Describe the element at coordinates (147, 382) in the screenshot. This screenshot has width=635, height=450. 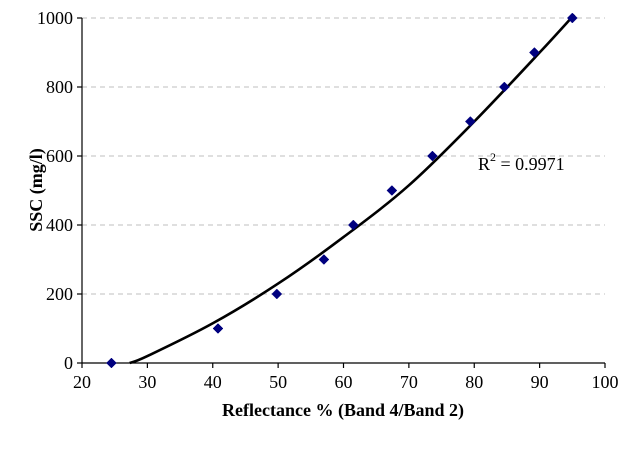
I see `x-tick-label: 30` at that location.